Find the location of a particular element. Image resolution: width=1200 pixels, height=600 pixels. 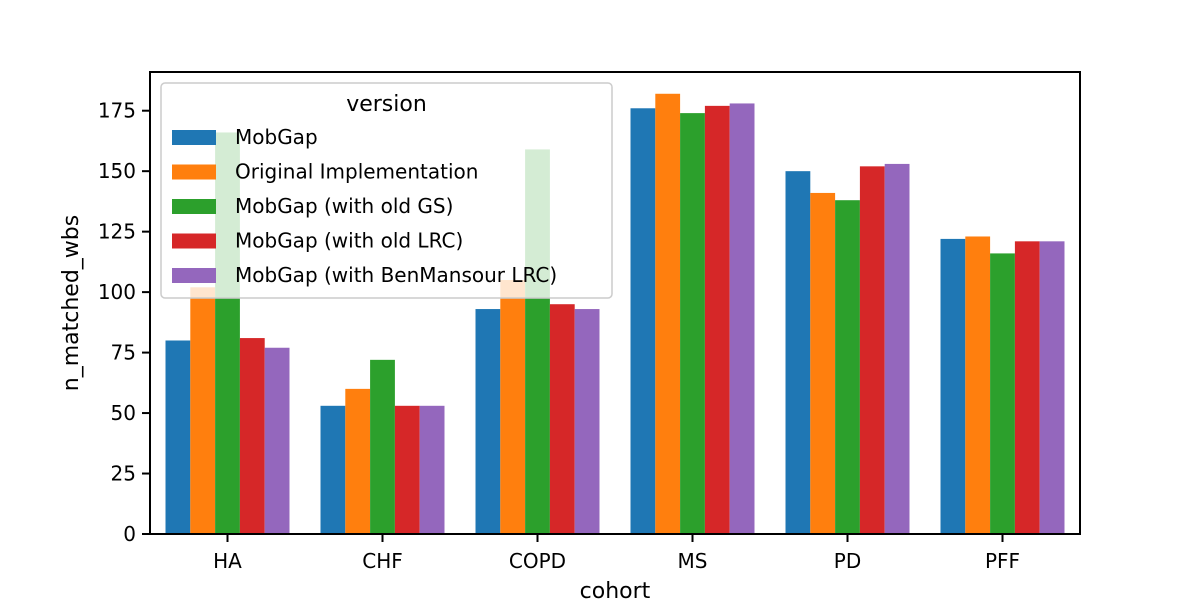

x-tick-label: MS is located at coordinates (693, 561).